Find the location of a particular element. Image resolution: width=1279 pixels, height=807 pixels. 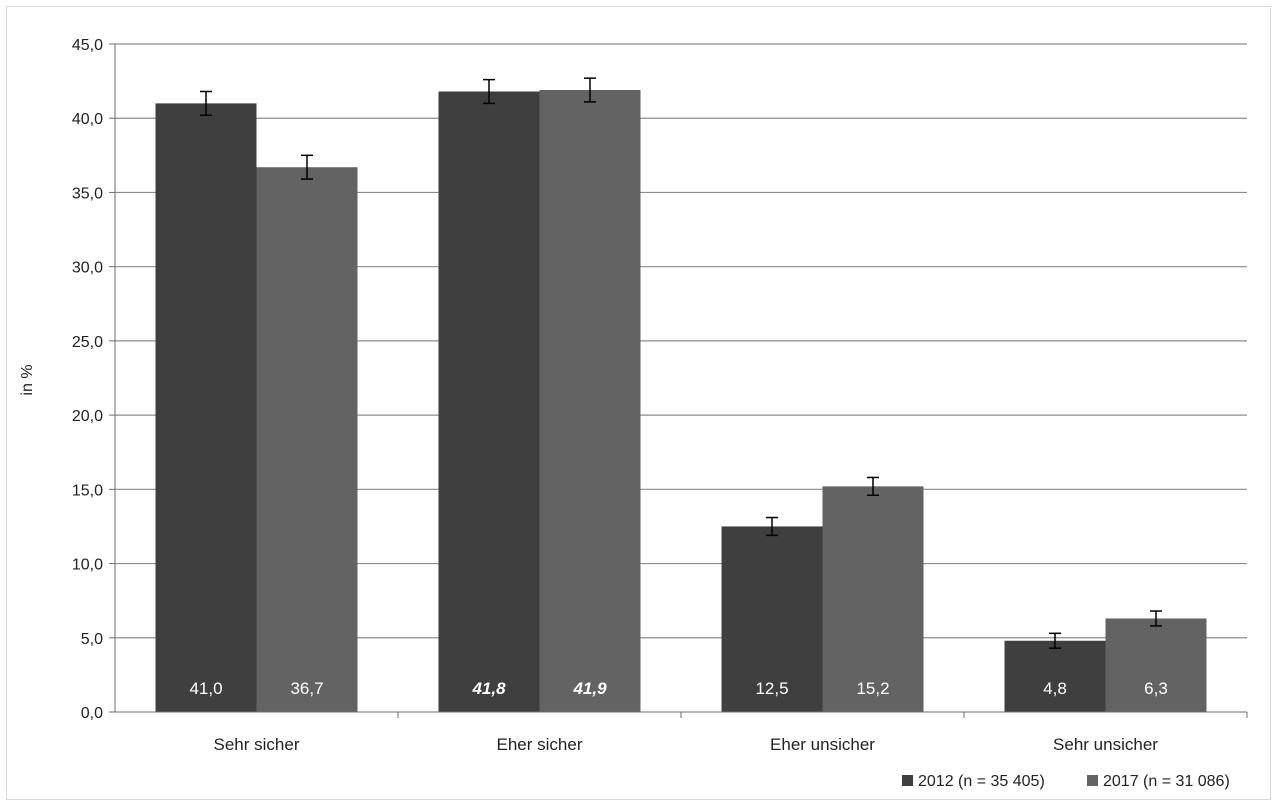

y-tick-label: 20,0 is located at coordinates (87, 416).